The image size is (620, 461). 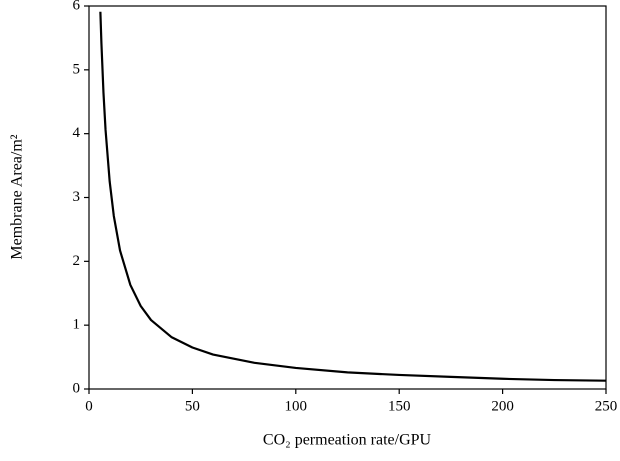 I want to click on y-tick-label: 5, so click(x=77, y=69).